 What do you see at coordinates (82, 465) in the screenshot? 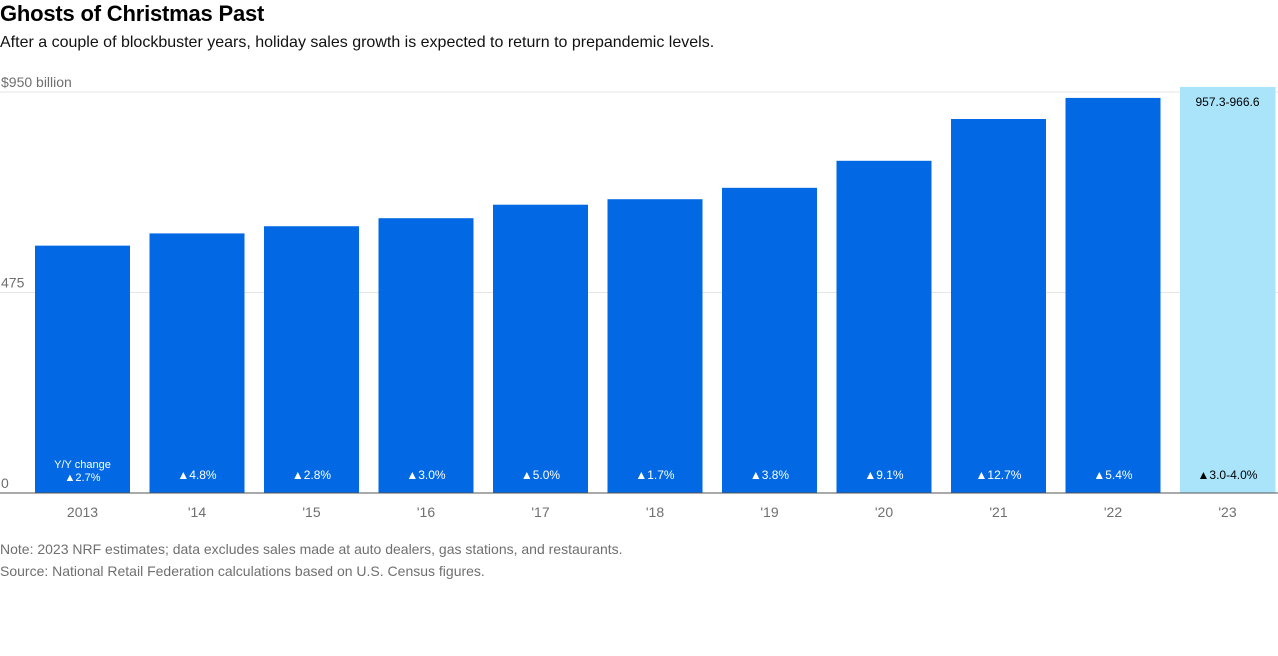
I see `change-header-label: Y/Y change` at bounding box center [82, 465].